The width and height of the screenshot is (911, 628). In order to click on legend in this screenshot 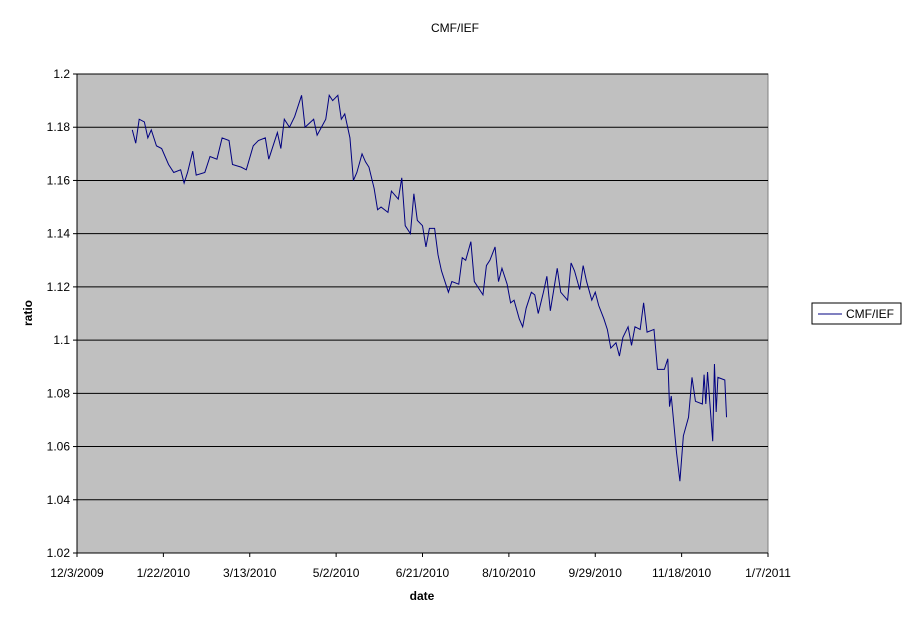, I will do `click(856, 313)`.